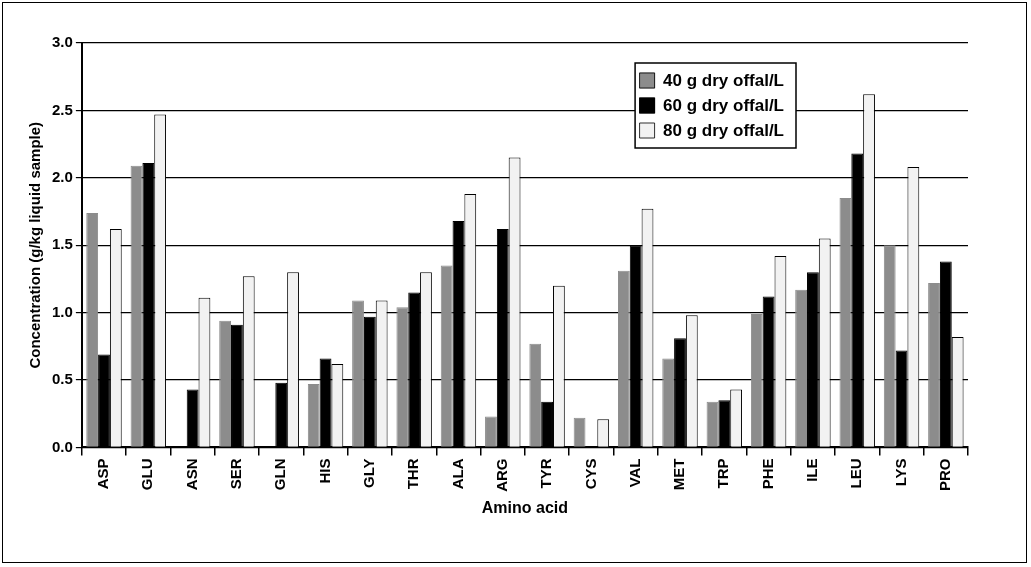  What do you see at coordinates (546, 473) in the screenshot?
I see `x-tick-label: TYR` at bounding box center [546, 473].